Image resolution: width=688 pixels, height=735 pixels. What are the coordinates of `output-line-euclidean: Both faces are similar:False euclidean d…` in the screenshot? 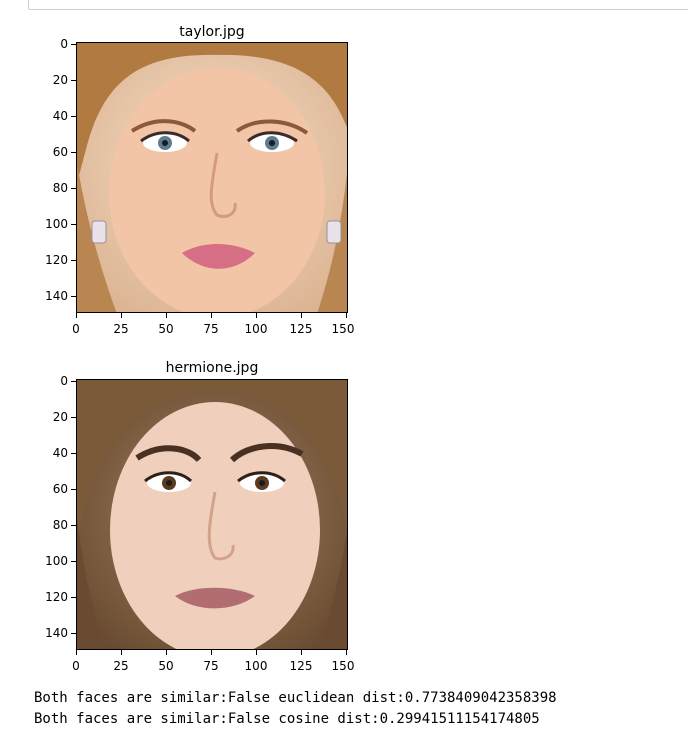 It's located at (295, 698).